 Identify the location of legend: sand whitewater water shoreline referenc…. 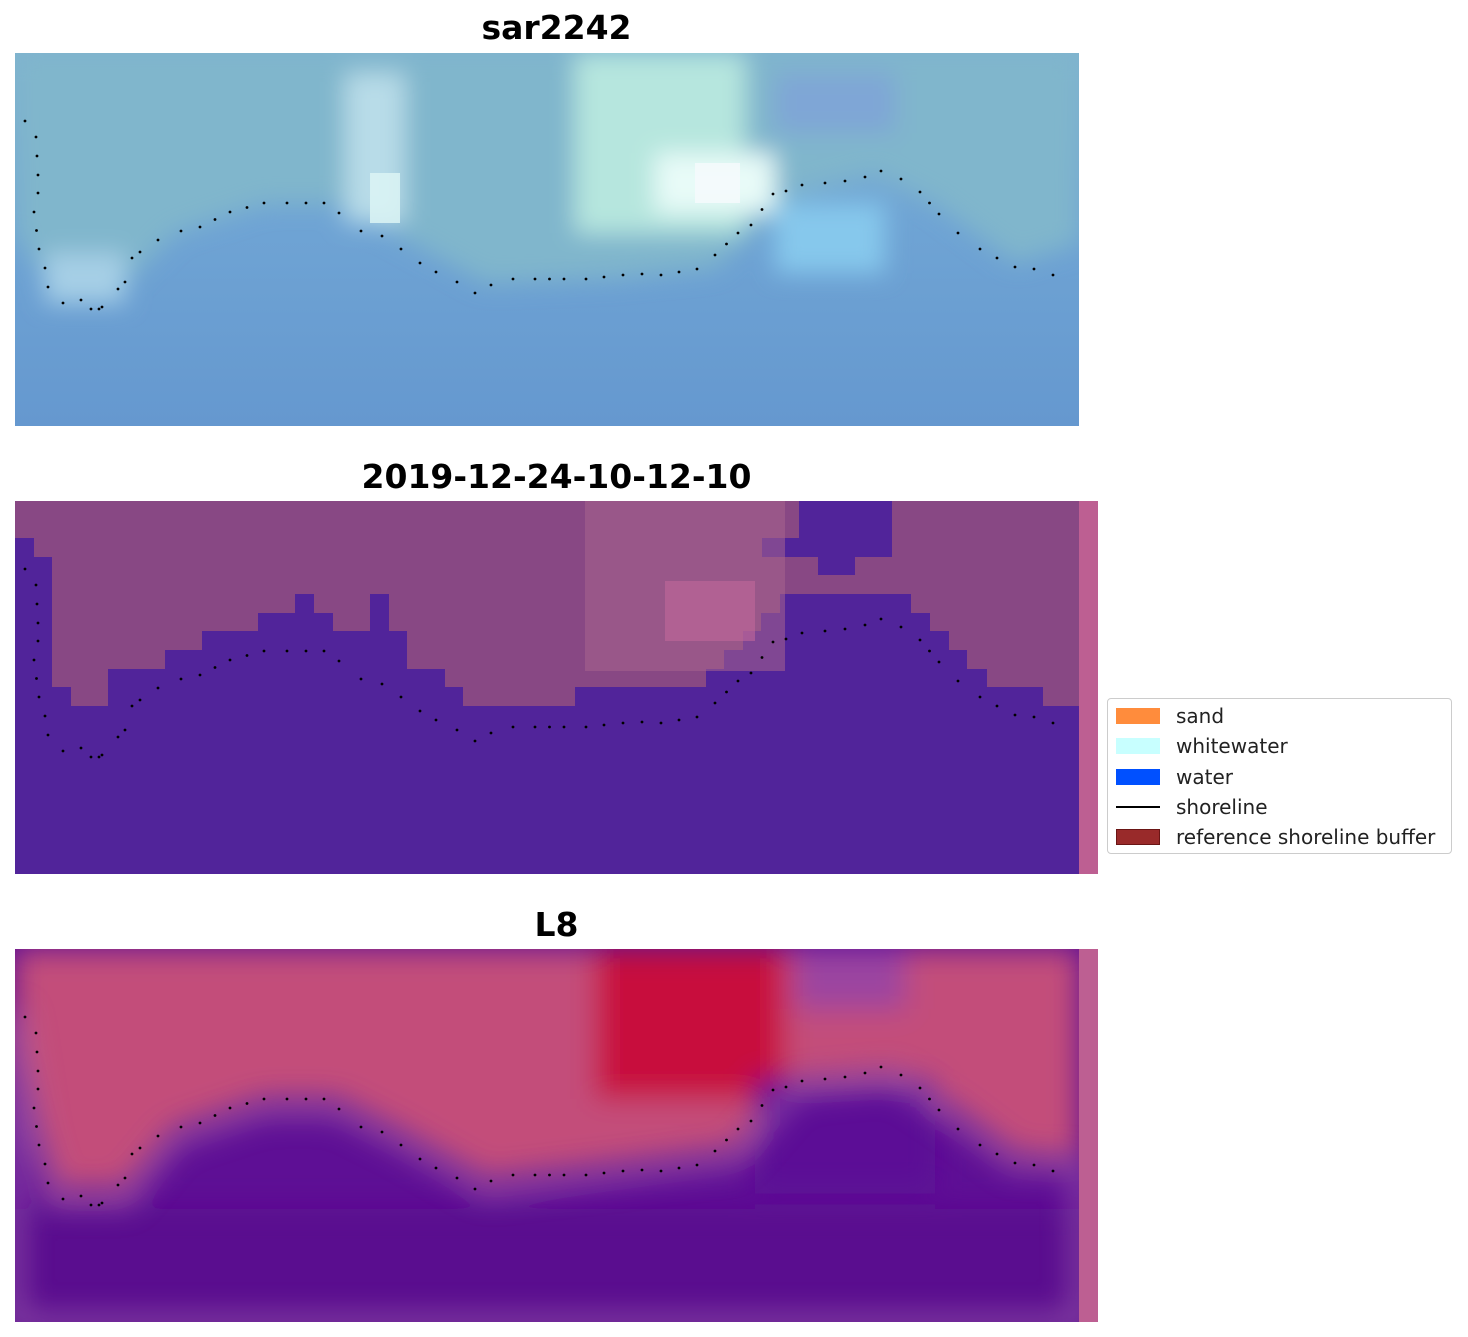
(1279, 776).